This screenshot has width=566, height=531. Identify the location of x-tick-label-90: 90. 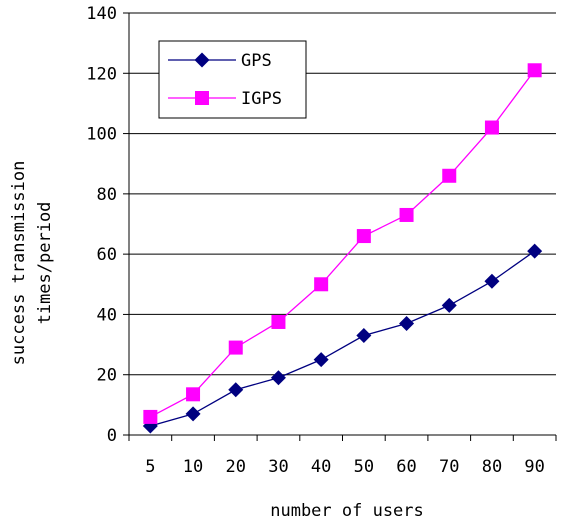
(534, 467).